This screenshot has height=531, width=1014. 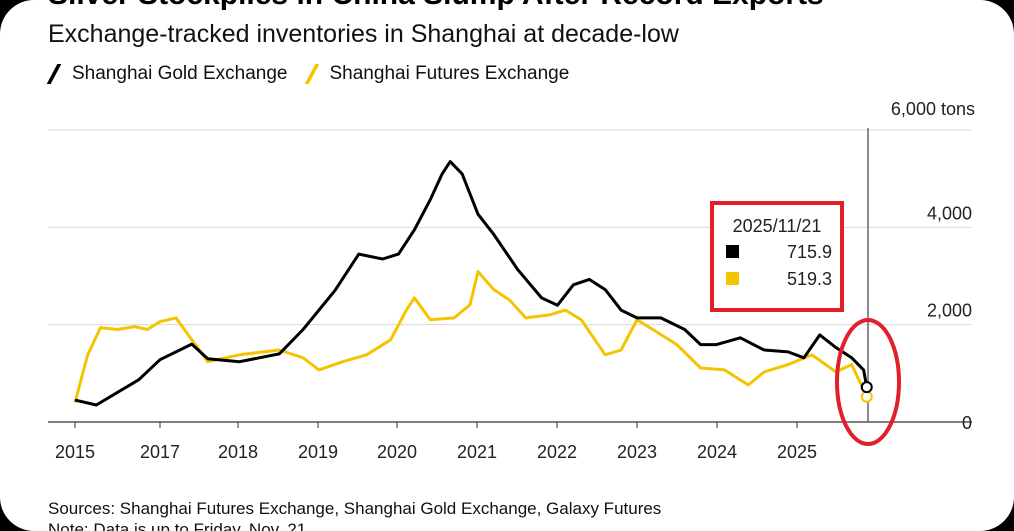 What do you see at coordinates (866, 396) in the screenshot?
I see `series-endpoint-shfe` at bounding box center [866, 396].